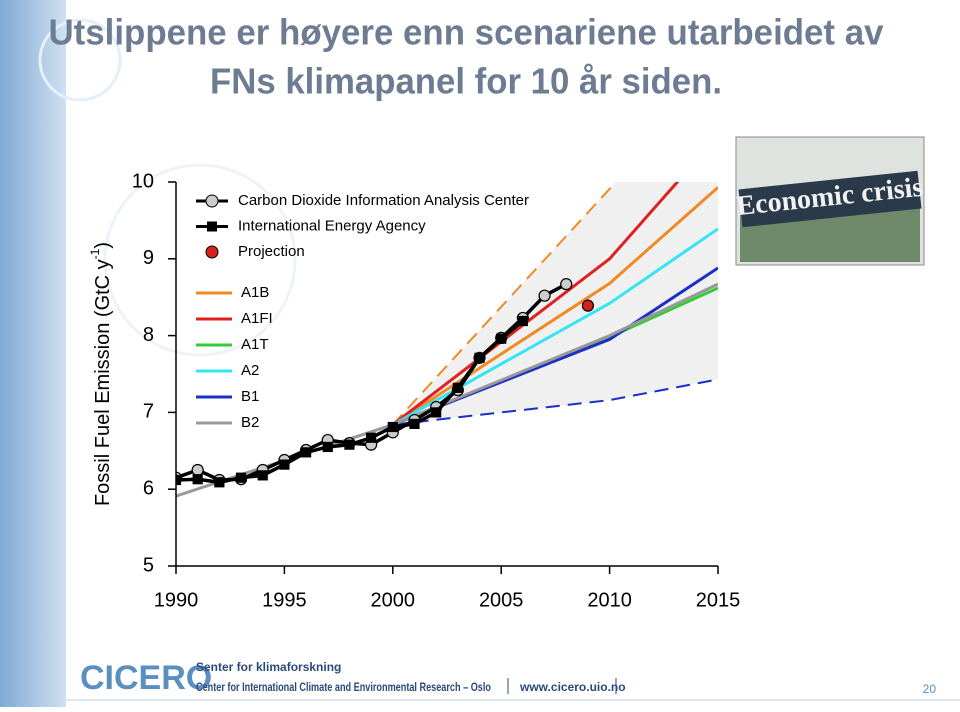 This screenshot has width=960, height=712. Describe the element at coordinates (146, 678) in the screenshot. I see `footer-logo: CICERO` at that location.